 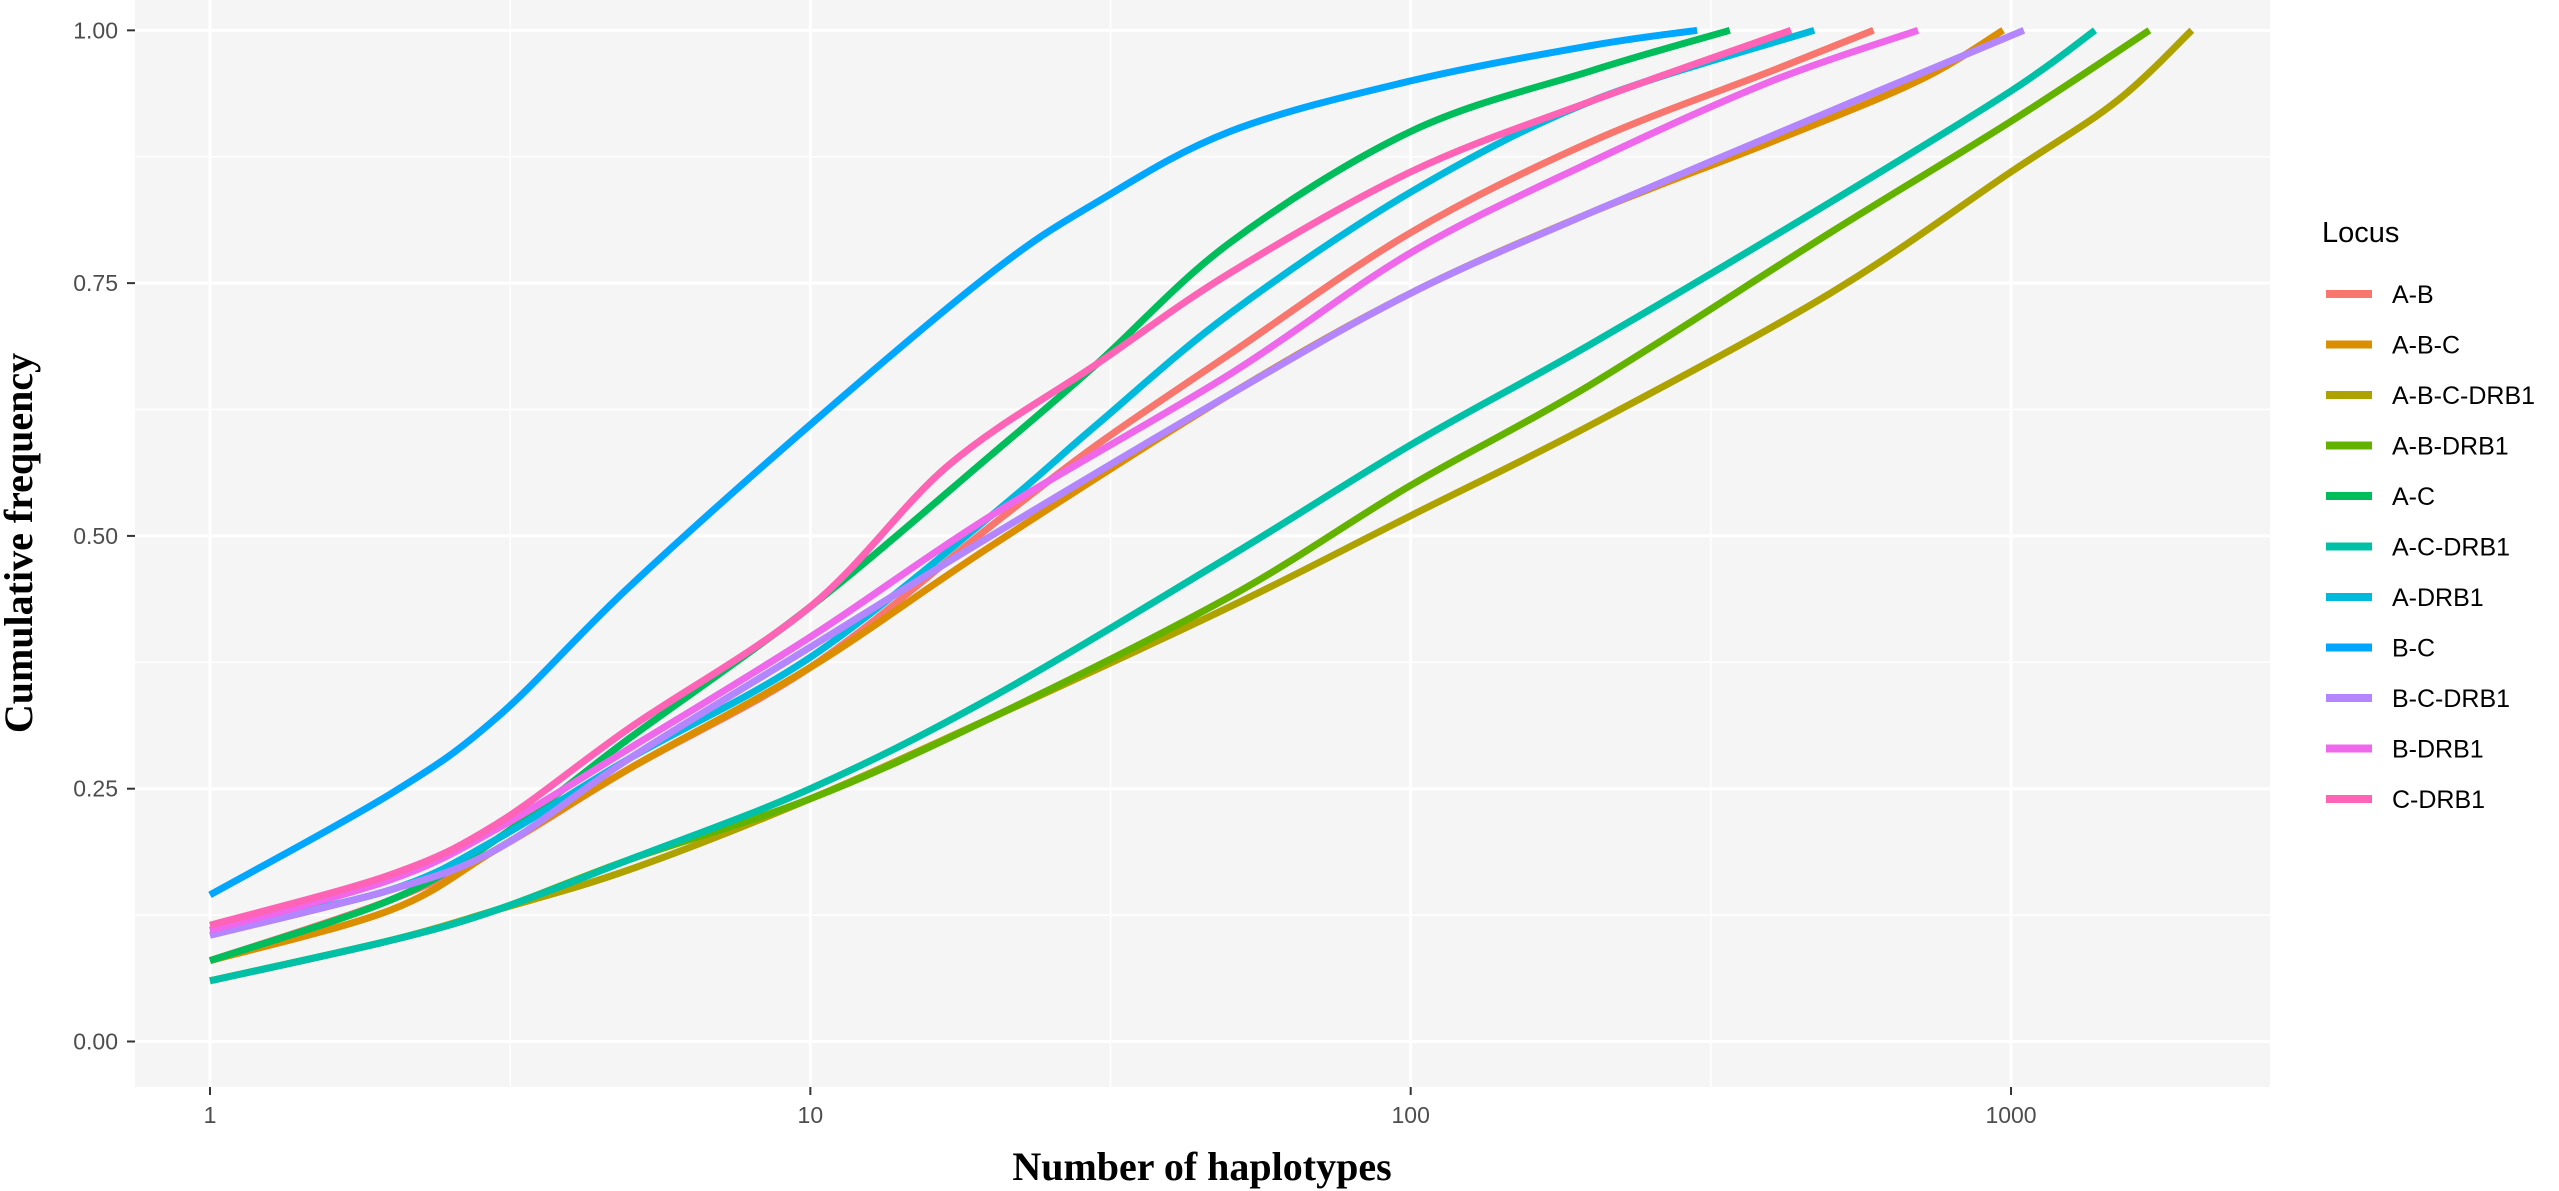 What do you see at coordinates (811, 1115) in the screenshot?
I see `x-tick-label: 10` at bounding box center [811, 1115].